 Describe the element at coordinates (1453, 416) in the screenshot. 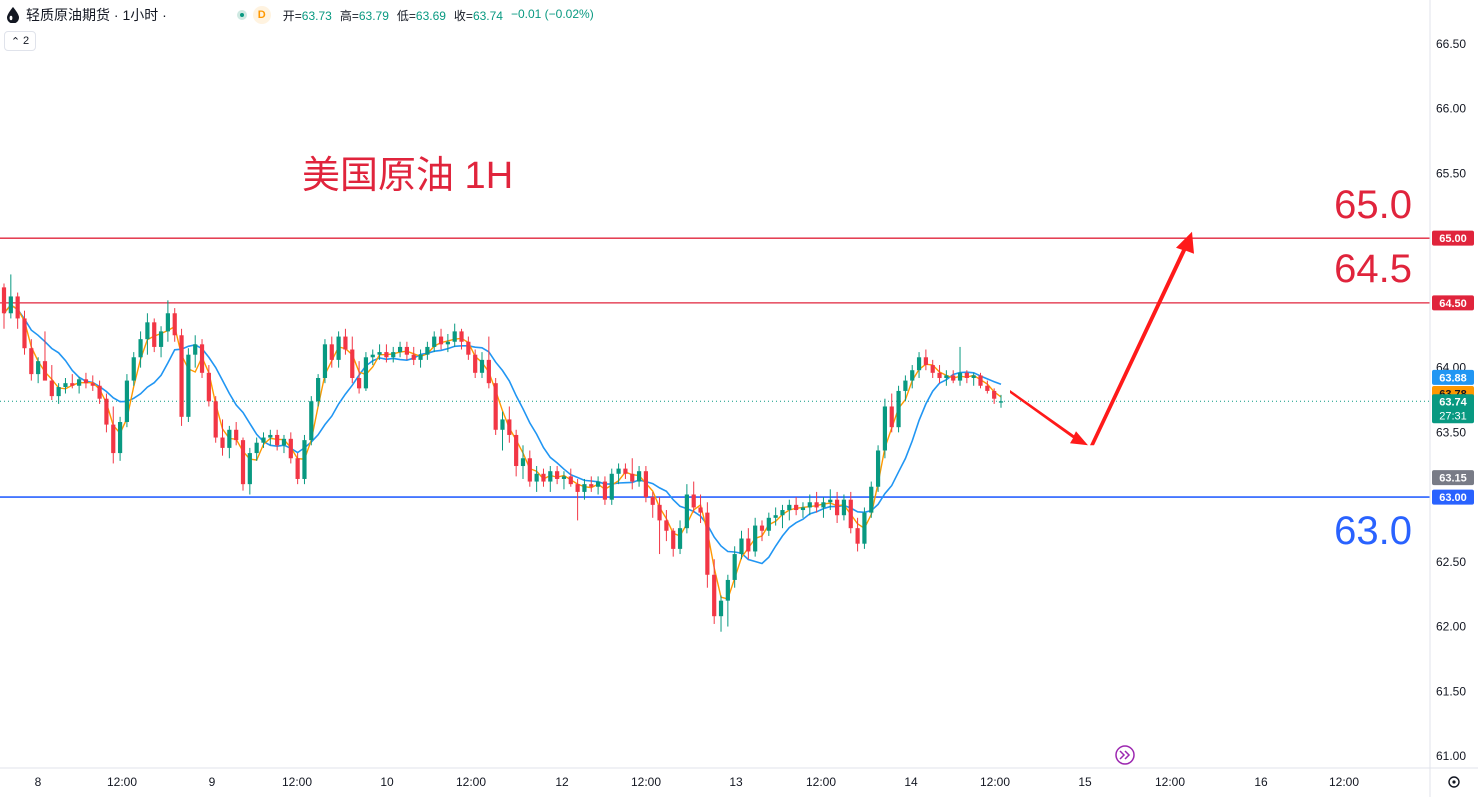

I see `countdown-label: 27:31` at that location.